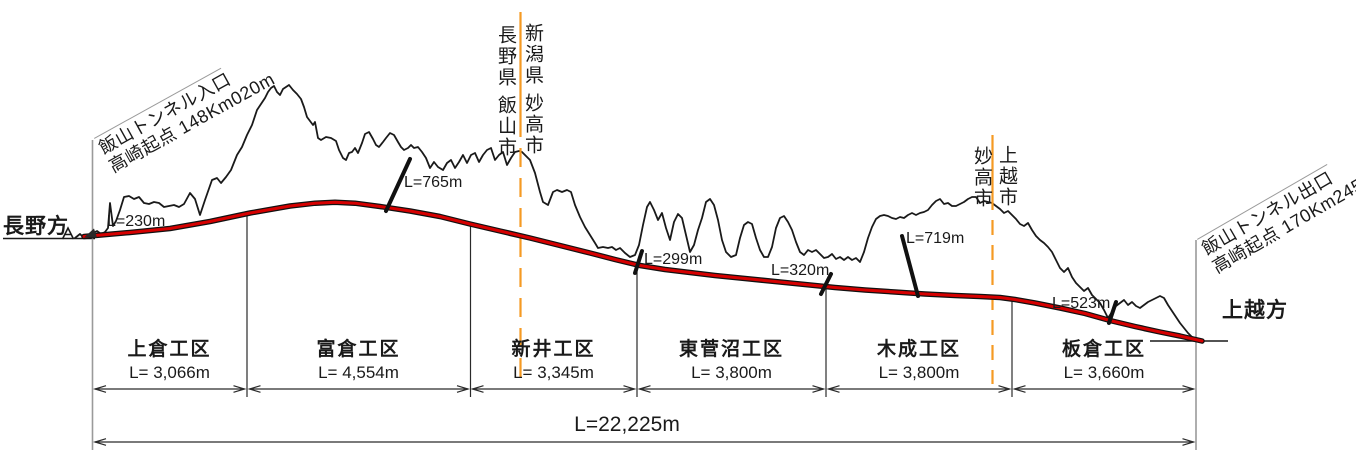 Image resolution: width=1356 pixels, height=465 pixels. Describe the element at coordinates (136, 221) in the screenshot. I see `mark-230: L=230m` at that location.